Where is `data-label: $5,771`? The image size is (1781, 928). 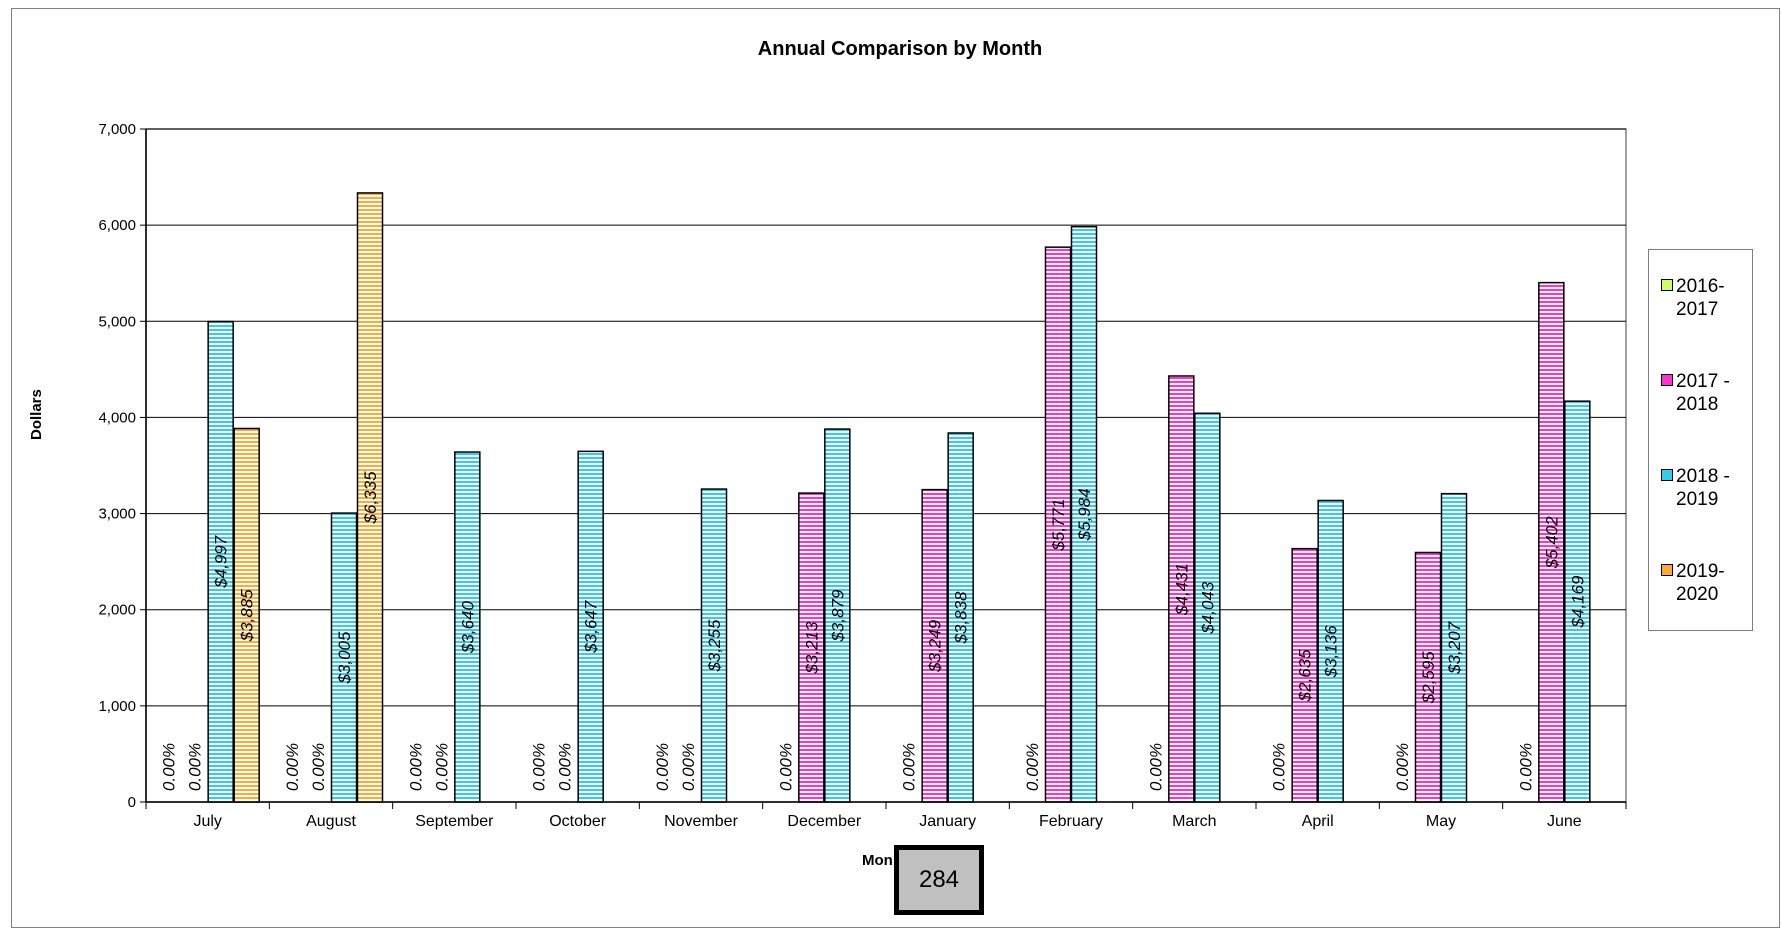 data-label: $5,771 is located at coordinates (1058, 525).